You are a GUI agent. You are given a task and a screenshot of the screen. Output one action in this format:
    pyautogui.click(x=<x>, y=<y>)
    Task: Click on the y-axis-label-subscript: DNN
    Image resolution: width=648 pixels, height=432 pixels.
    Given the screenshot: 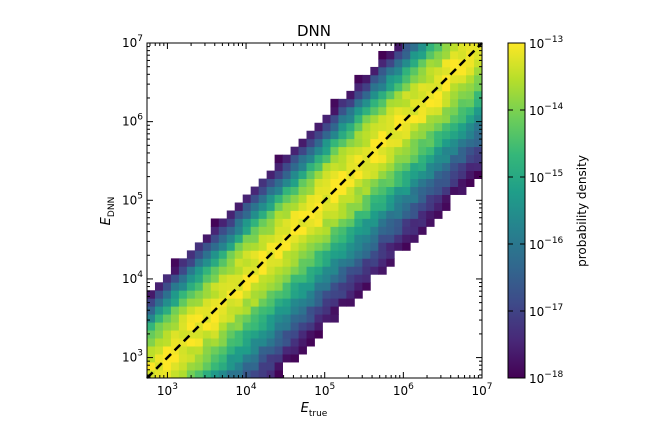 What is the action you would take?
    pyautogui.click(x=112, y=207)
    